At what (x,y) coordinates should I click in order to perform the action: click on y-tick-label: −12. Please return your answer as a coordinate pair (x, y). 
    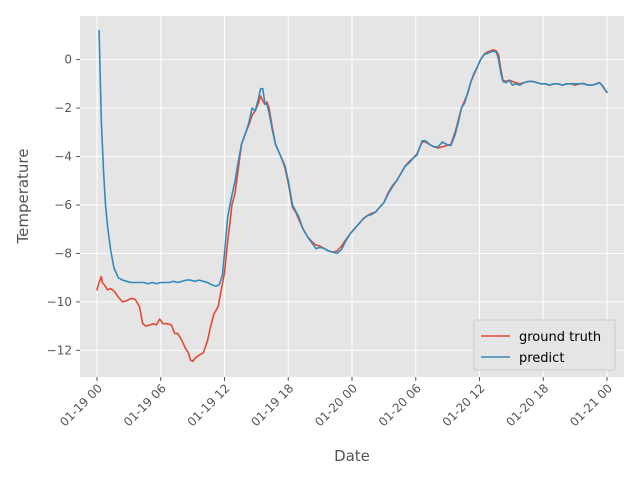
    Looking at the image, I should click on (59, 350).